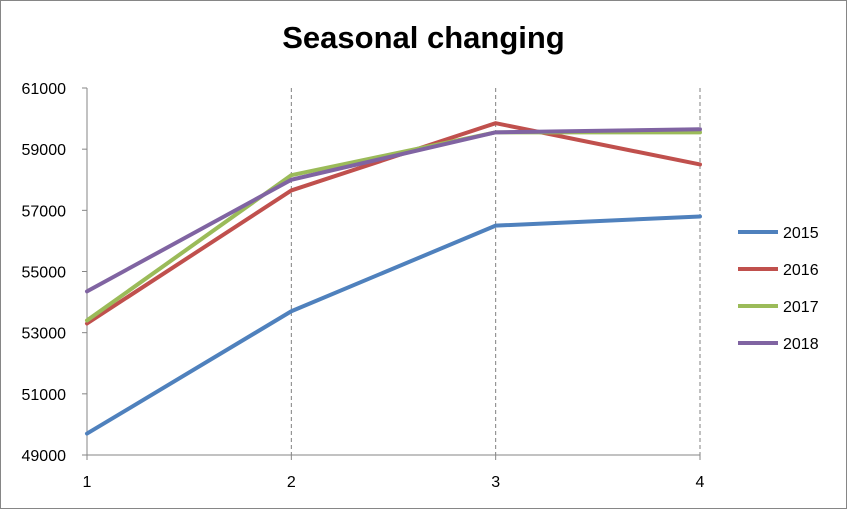 Image resolution: width=847 pixels, height=509 pixels. I want to click on x-axis-ticks: 1 2 3 4, so click(394, 473).